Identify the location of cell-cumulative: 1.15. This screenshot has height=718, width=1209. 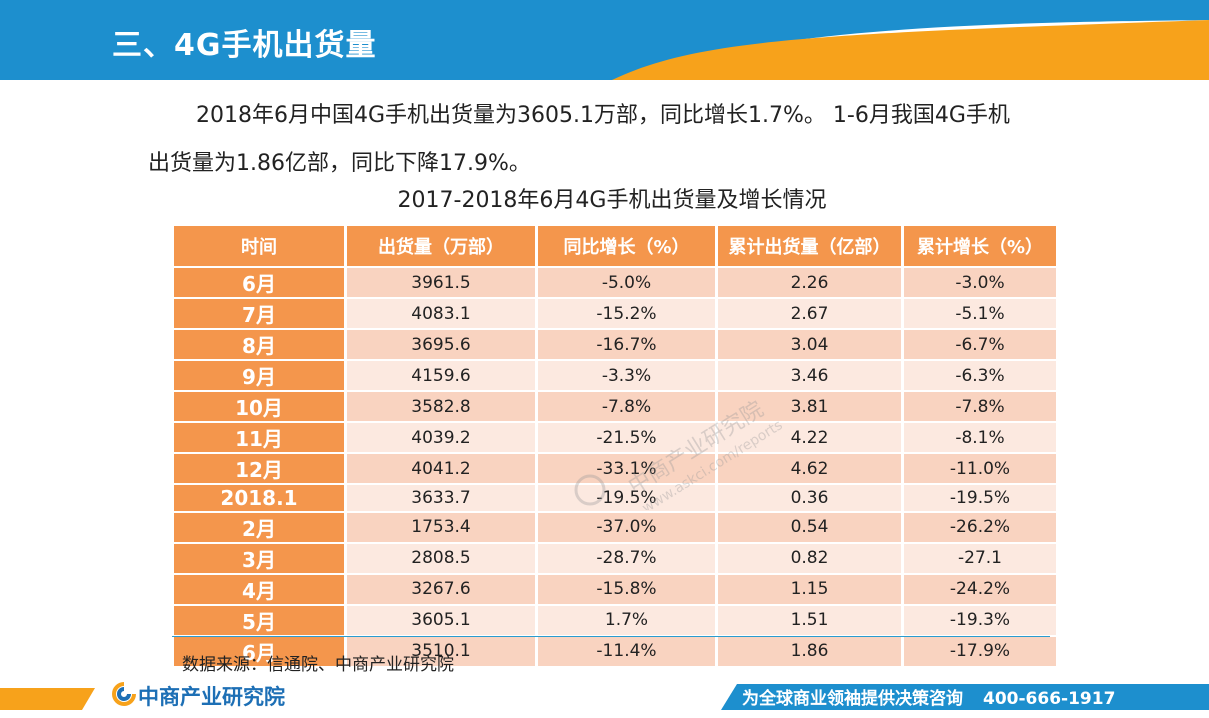
(809, 589).